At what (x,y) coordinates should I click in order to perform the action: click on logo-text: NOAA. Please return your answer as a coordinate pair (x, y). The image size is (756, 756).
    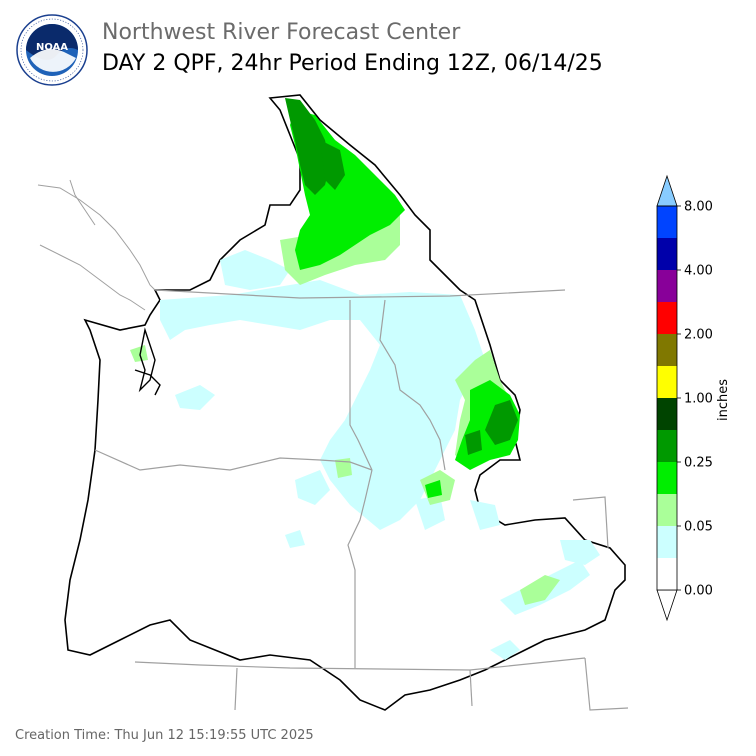
    Looking at the image, I should click on (52, 47).